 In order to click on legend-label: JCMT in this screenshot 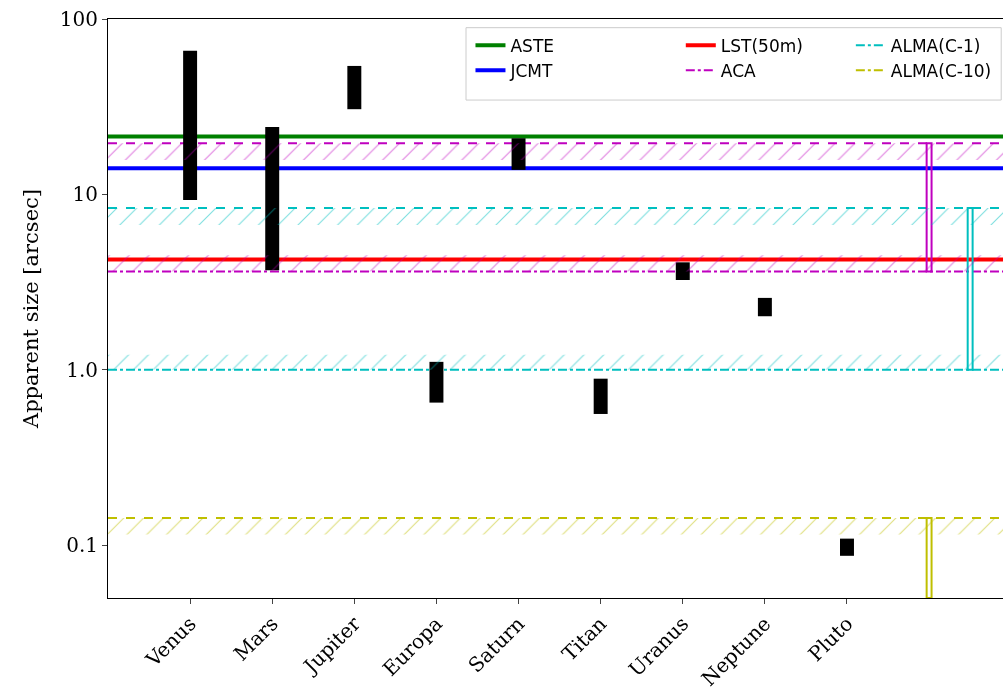, I will do `click(531, 70)`.